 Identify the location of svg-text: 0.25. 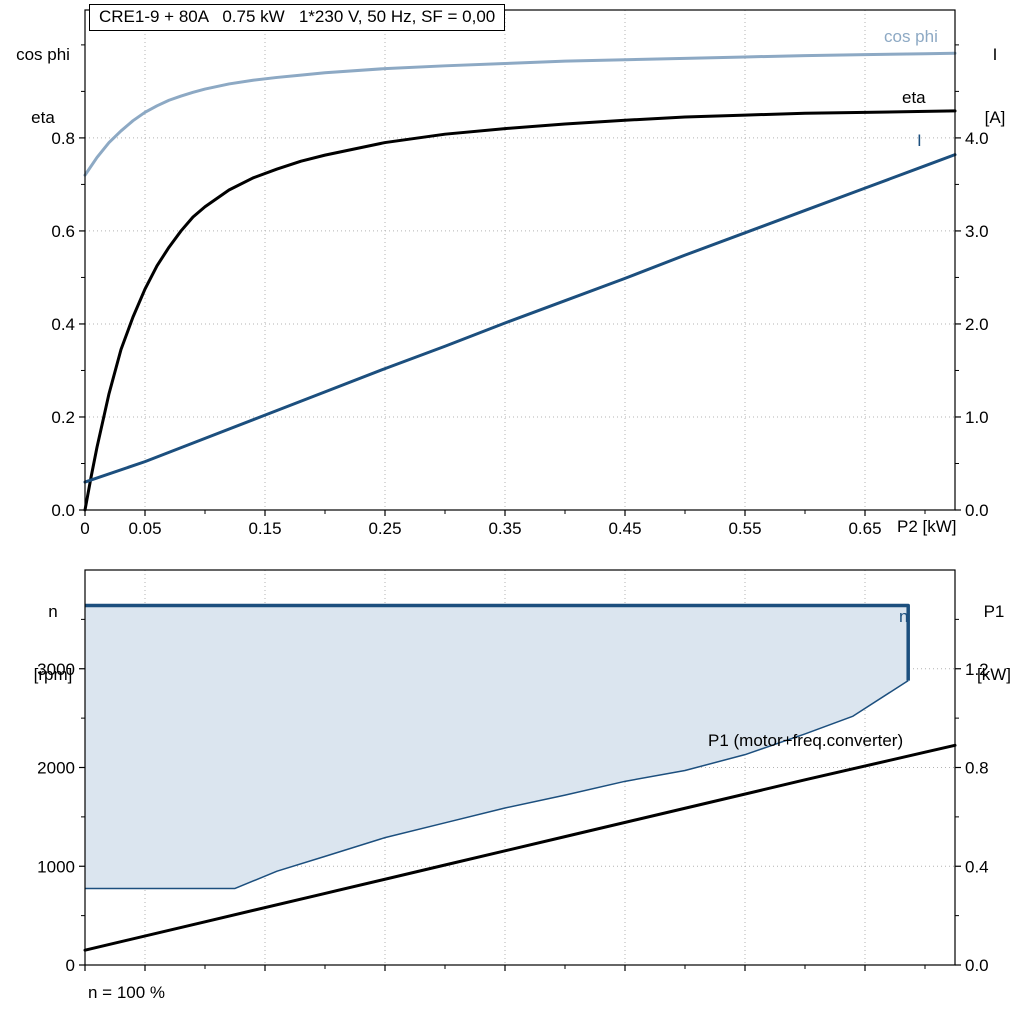
(384, 528).